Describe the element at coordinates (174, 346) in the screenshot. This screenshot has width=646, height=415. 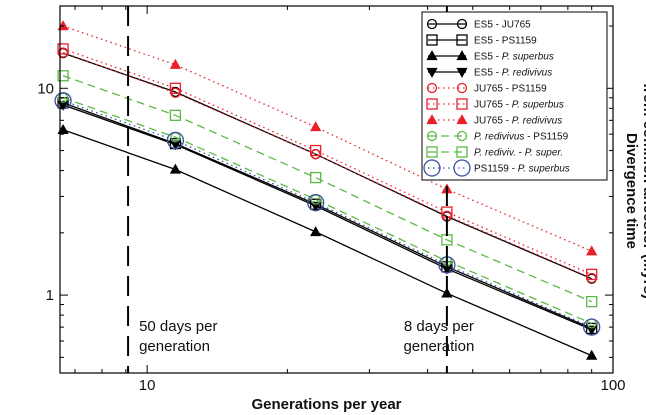
I see `annotation-text-1: generation` at that location.